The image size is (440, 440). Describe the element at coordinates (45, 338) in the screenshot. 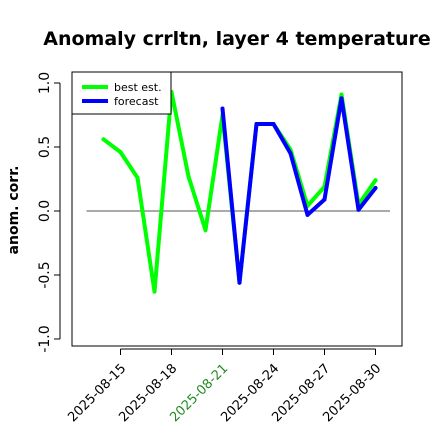

I see `y-tick-label: -1.0` at that location.